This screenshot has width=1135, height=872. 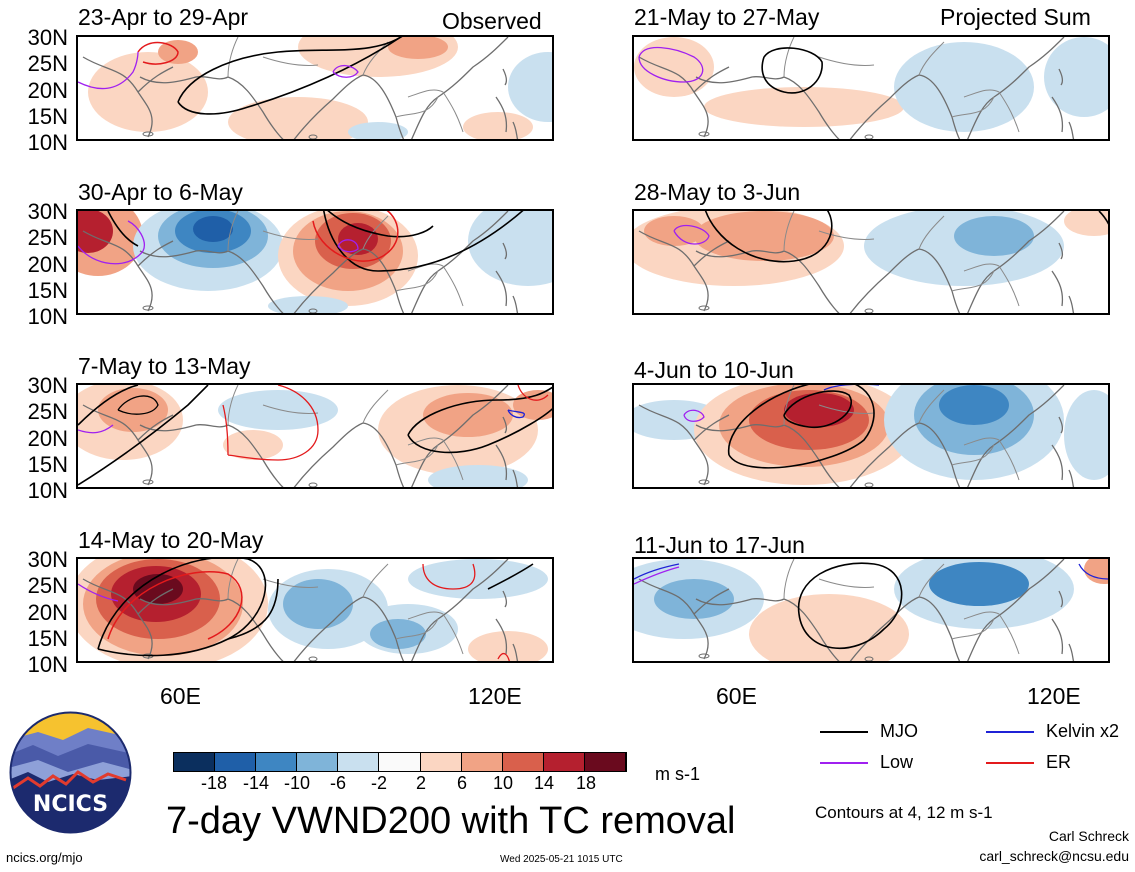 I want to click on legend-swatch-mjo, so click(x=844, y=732).